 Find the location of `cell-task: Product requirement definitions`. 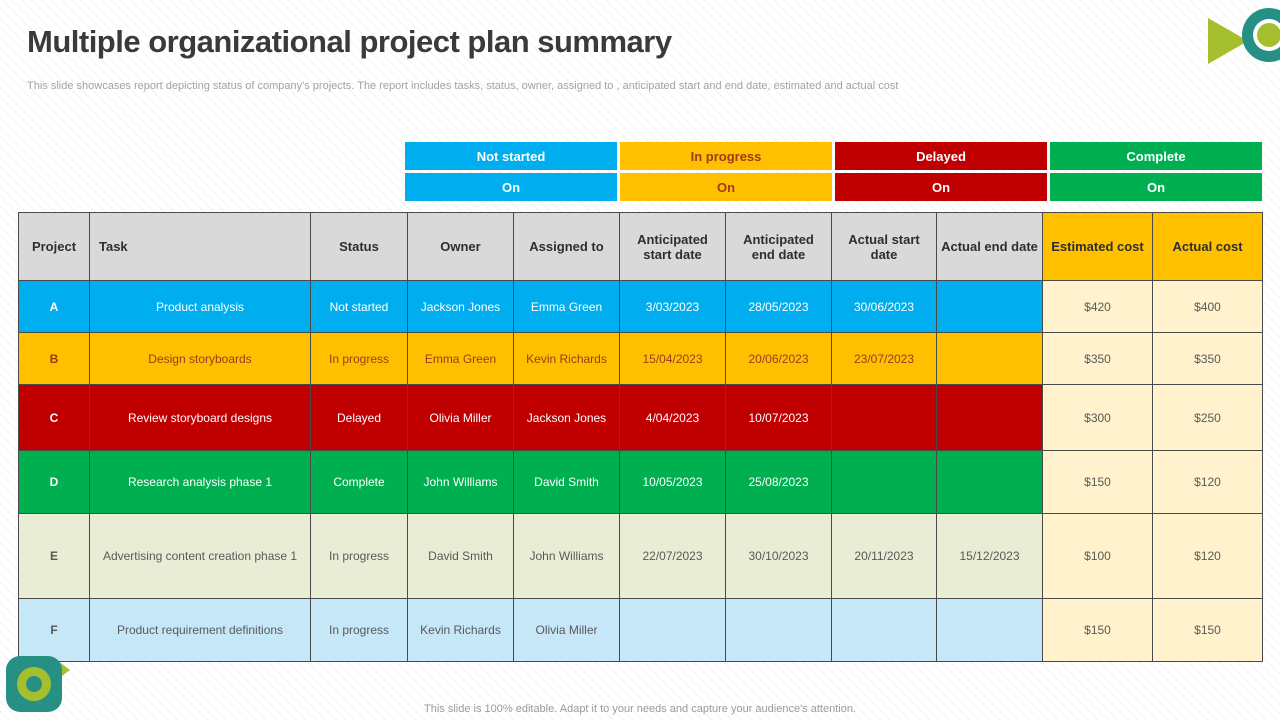

cell-task: Product requirement definitions is located at coordinates (200, 630).